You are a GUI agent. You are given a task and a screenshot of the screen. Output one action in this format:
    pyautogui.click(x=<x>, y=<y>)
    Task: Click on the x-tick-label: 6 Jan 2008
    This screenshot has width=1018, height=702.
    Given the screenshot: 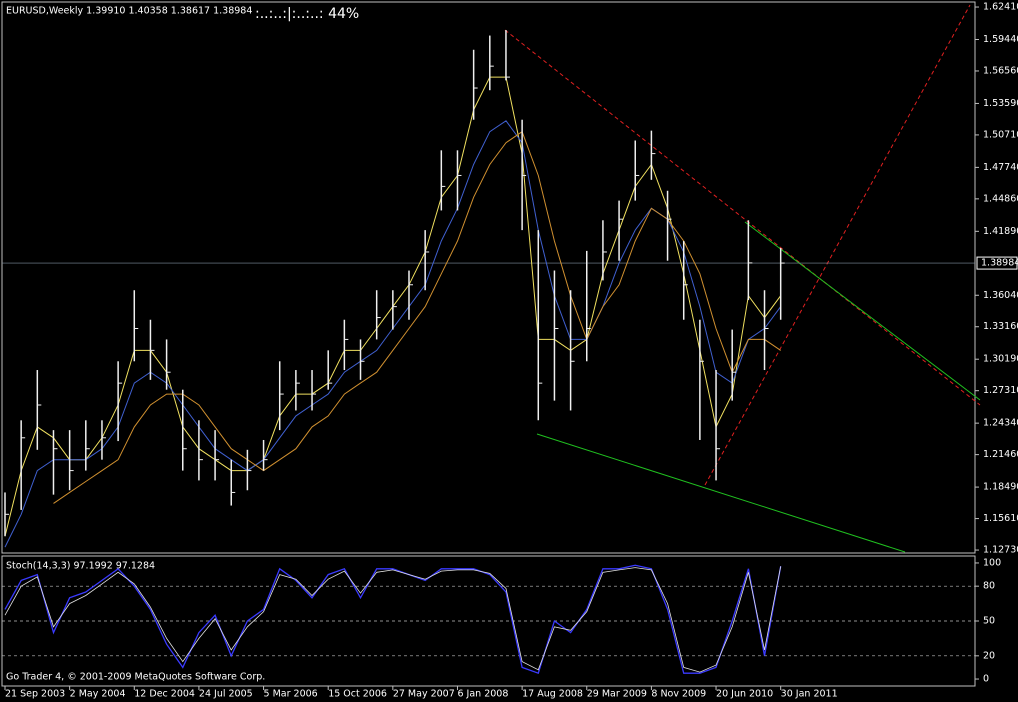 What is the action you would take?
    pyautogui.click(x=482, y=694)
    